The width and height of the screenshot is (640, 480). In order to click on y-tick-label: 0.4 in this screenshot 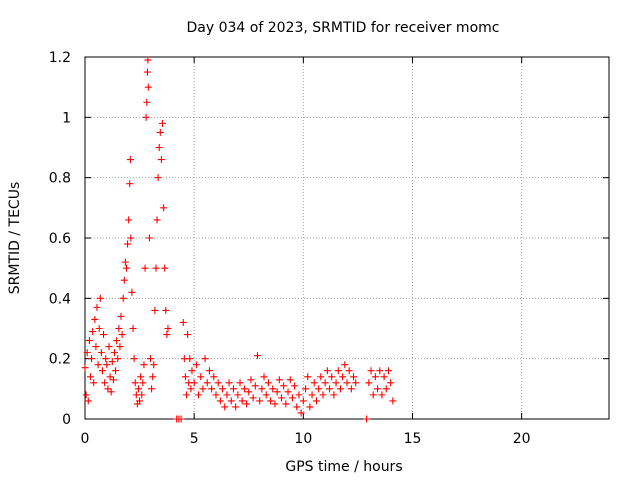, I will do `click(60, 299)`.